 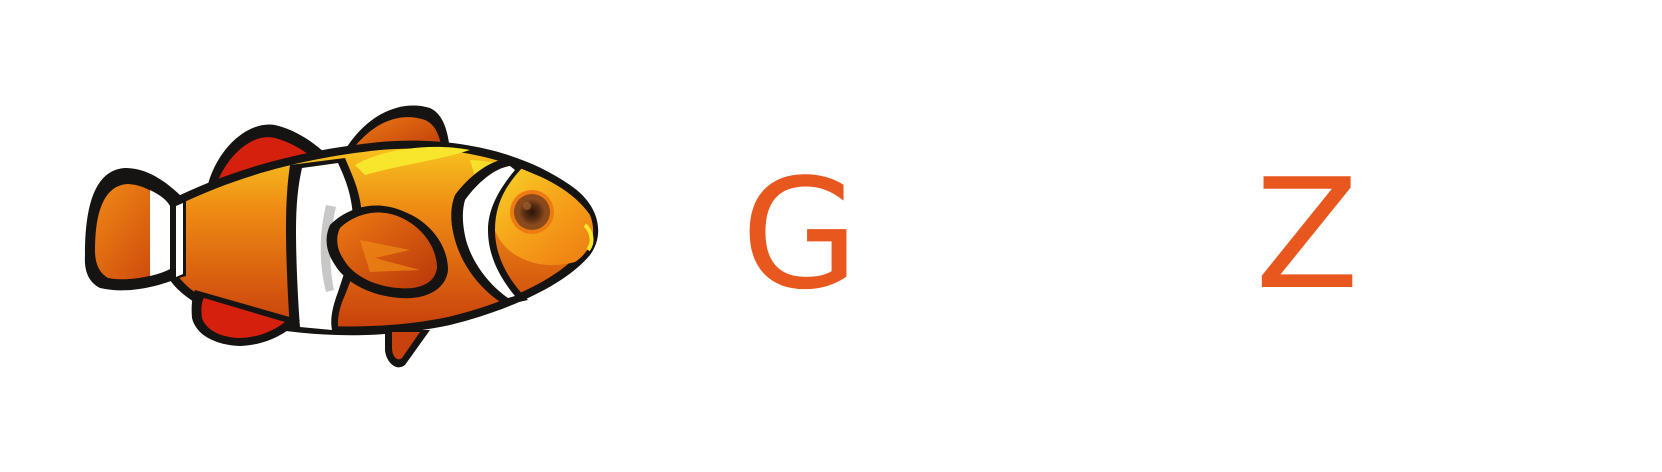 I want to click on logo-letter-z: Z, so click(x=1307, y=234).